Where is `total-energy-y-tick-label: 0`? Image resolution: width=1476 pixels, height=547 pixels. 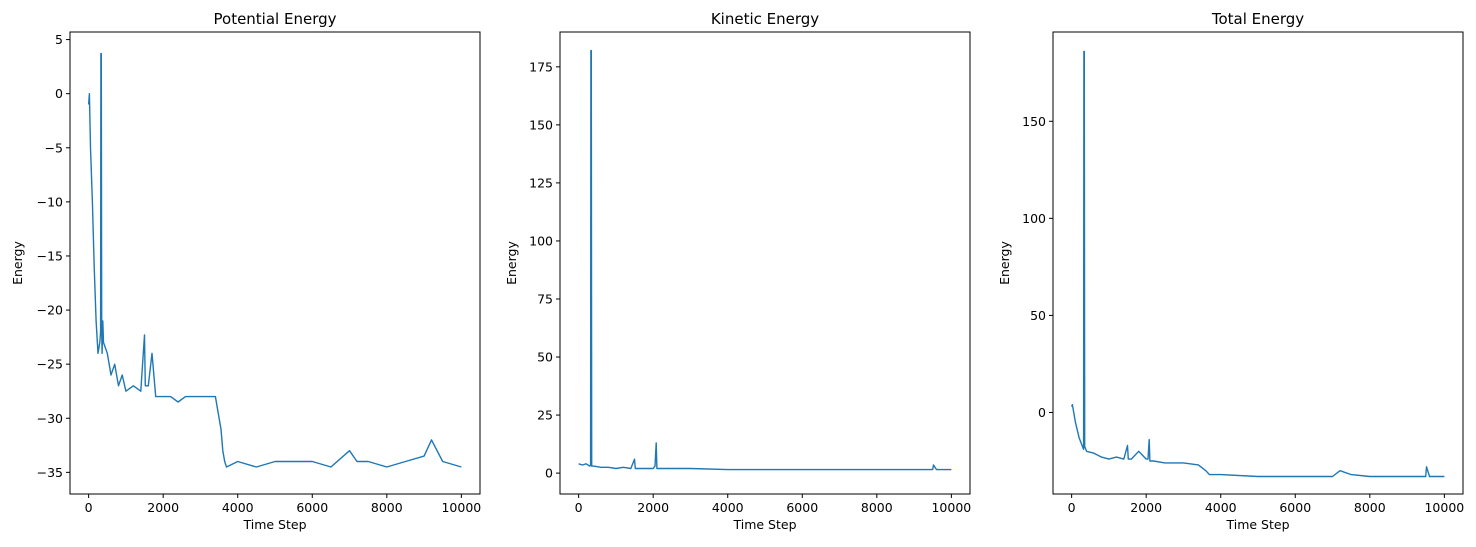 total-energy-y-tick-label: 0 is located at coordinates (1042, 412).